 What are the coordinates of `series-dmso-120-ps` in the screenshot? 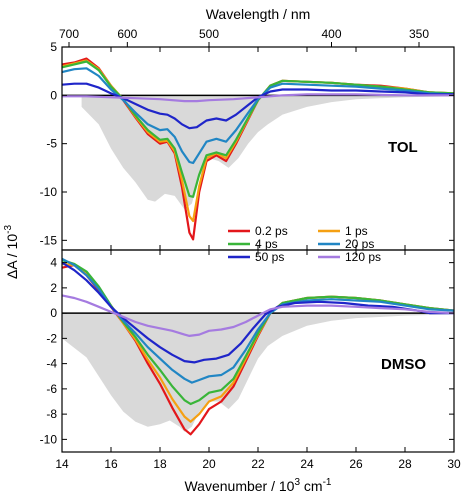 It's located at (258, 315).